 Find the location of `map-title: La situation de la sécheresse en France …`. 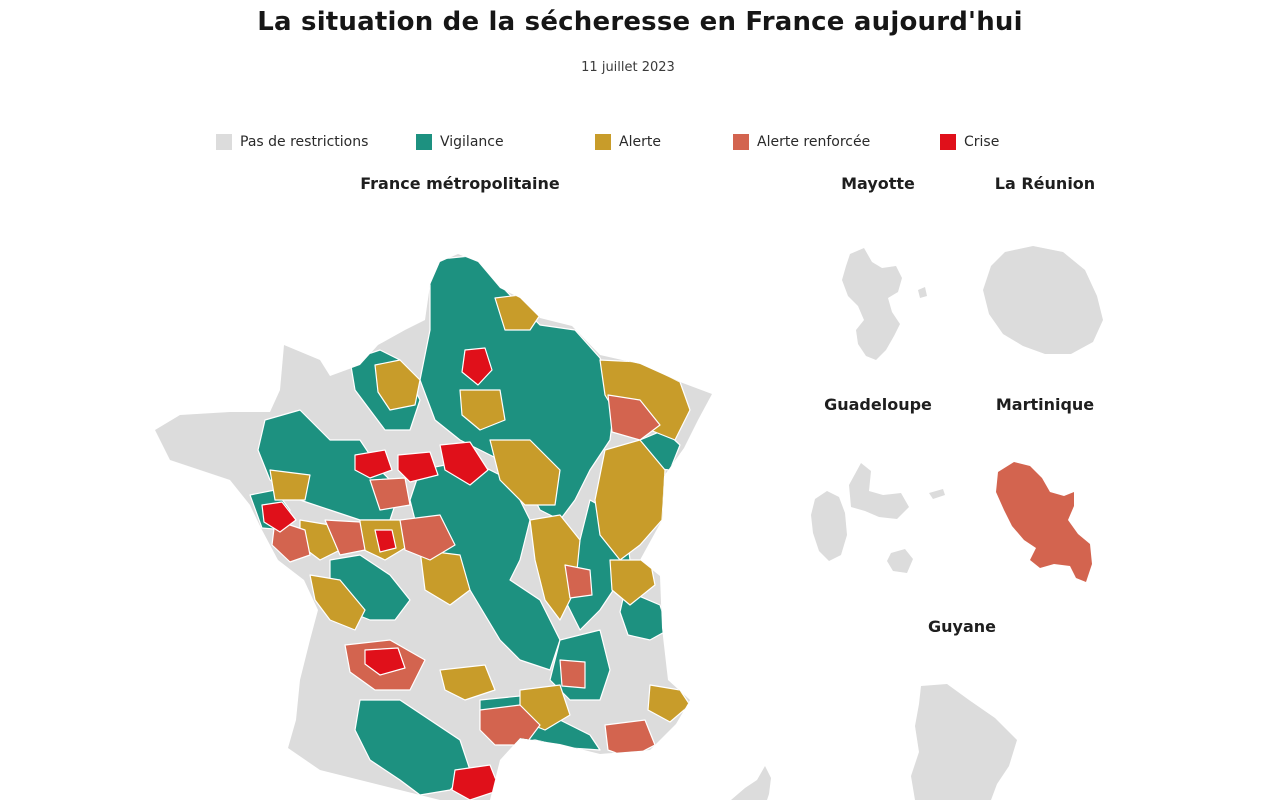

map-title: La situation de la sécheresse en France … is located at coordinates (640, 22).